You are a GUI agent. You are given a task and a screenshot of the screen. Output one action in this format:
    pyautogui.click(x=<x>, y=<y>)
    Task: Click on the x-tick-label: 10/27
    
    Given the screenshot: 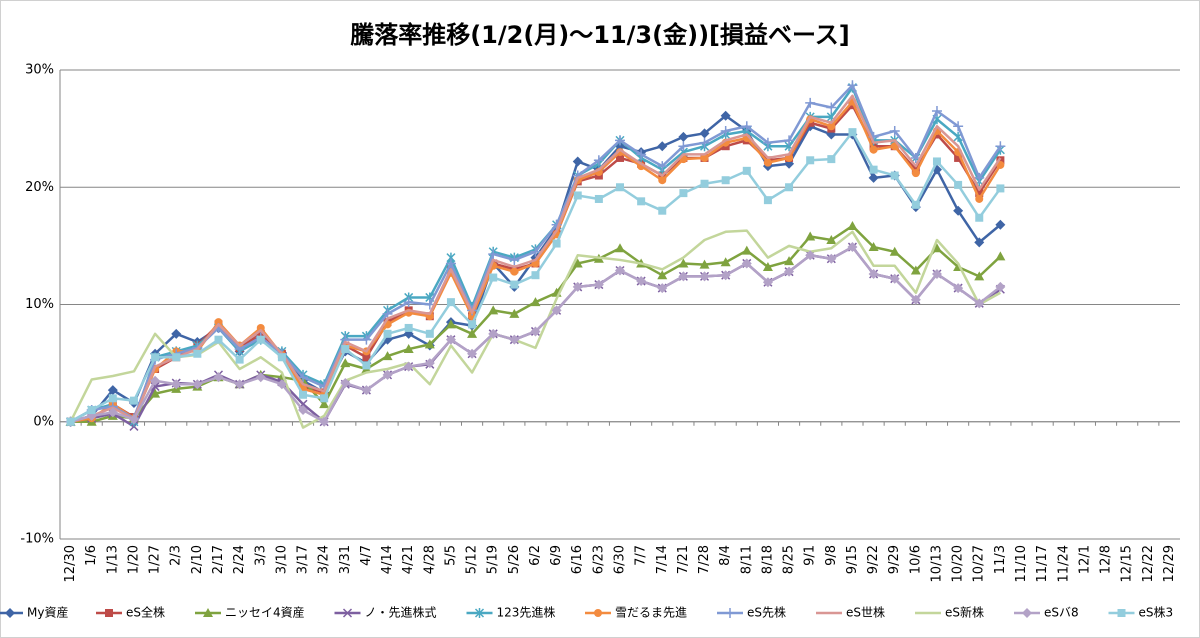 What is the action you would take?
    pyautogui.click(x=979, y=563)
    